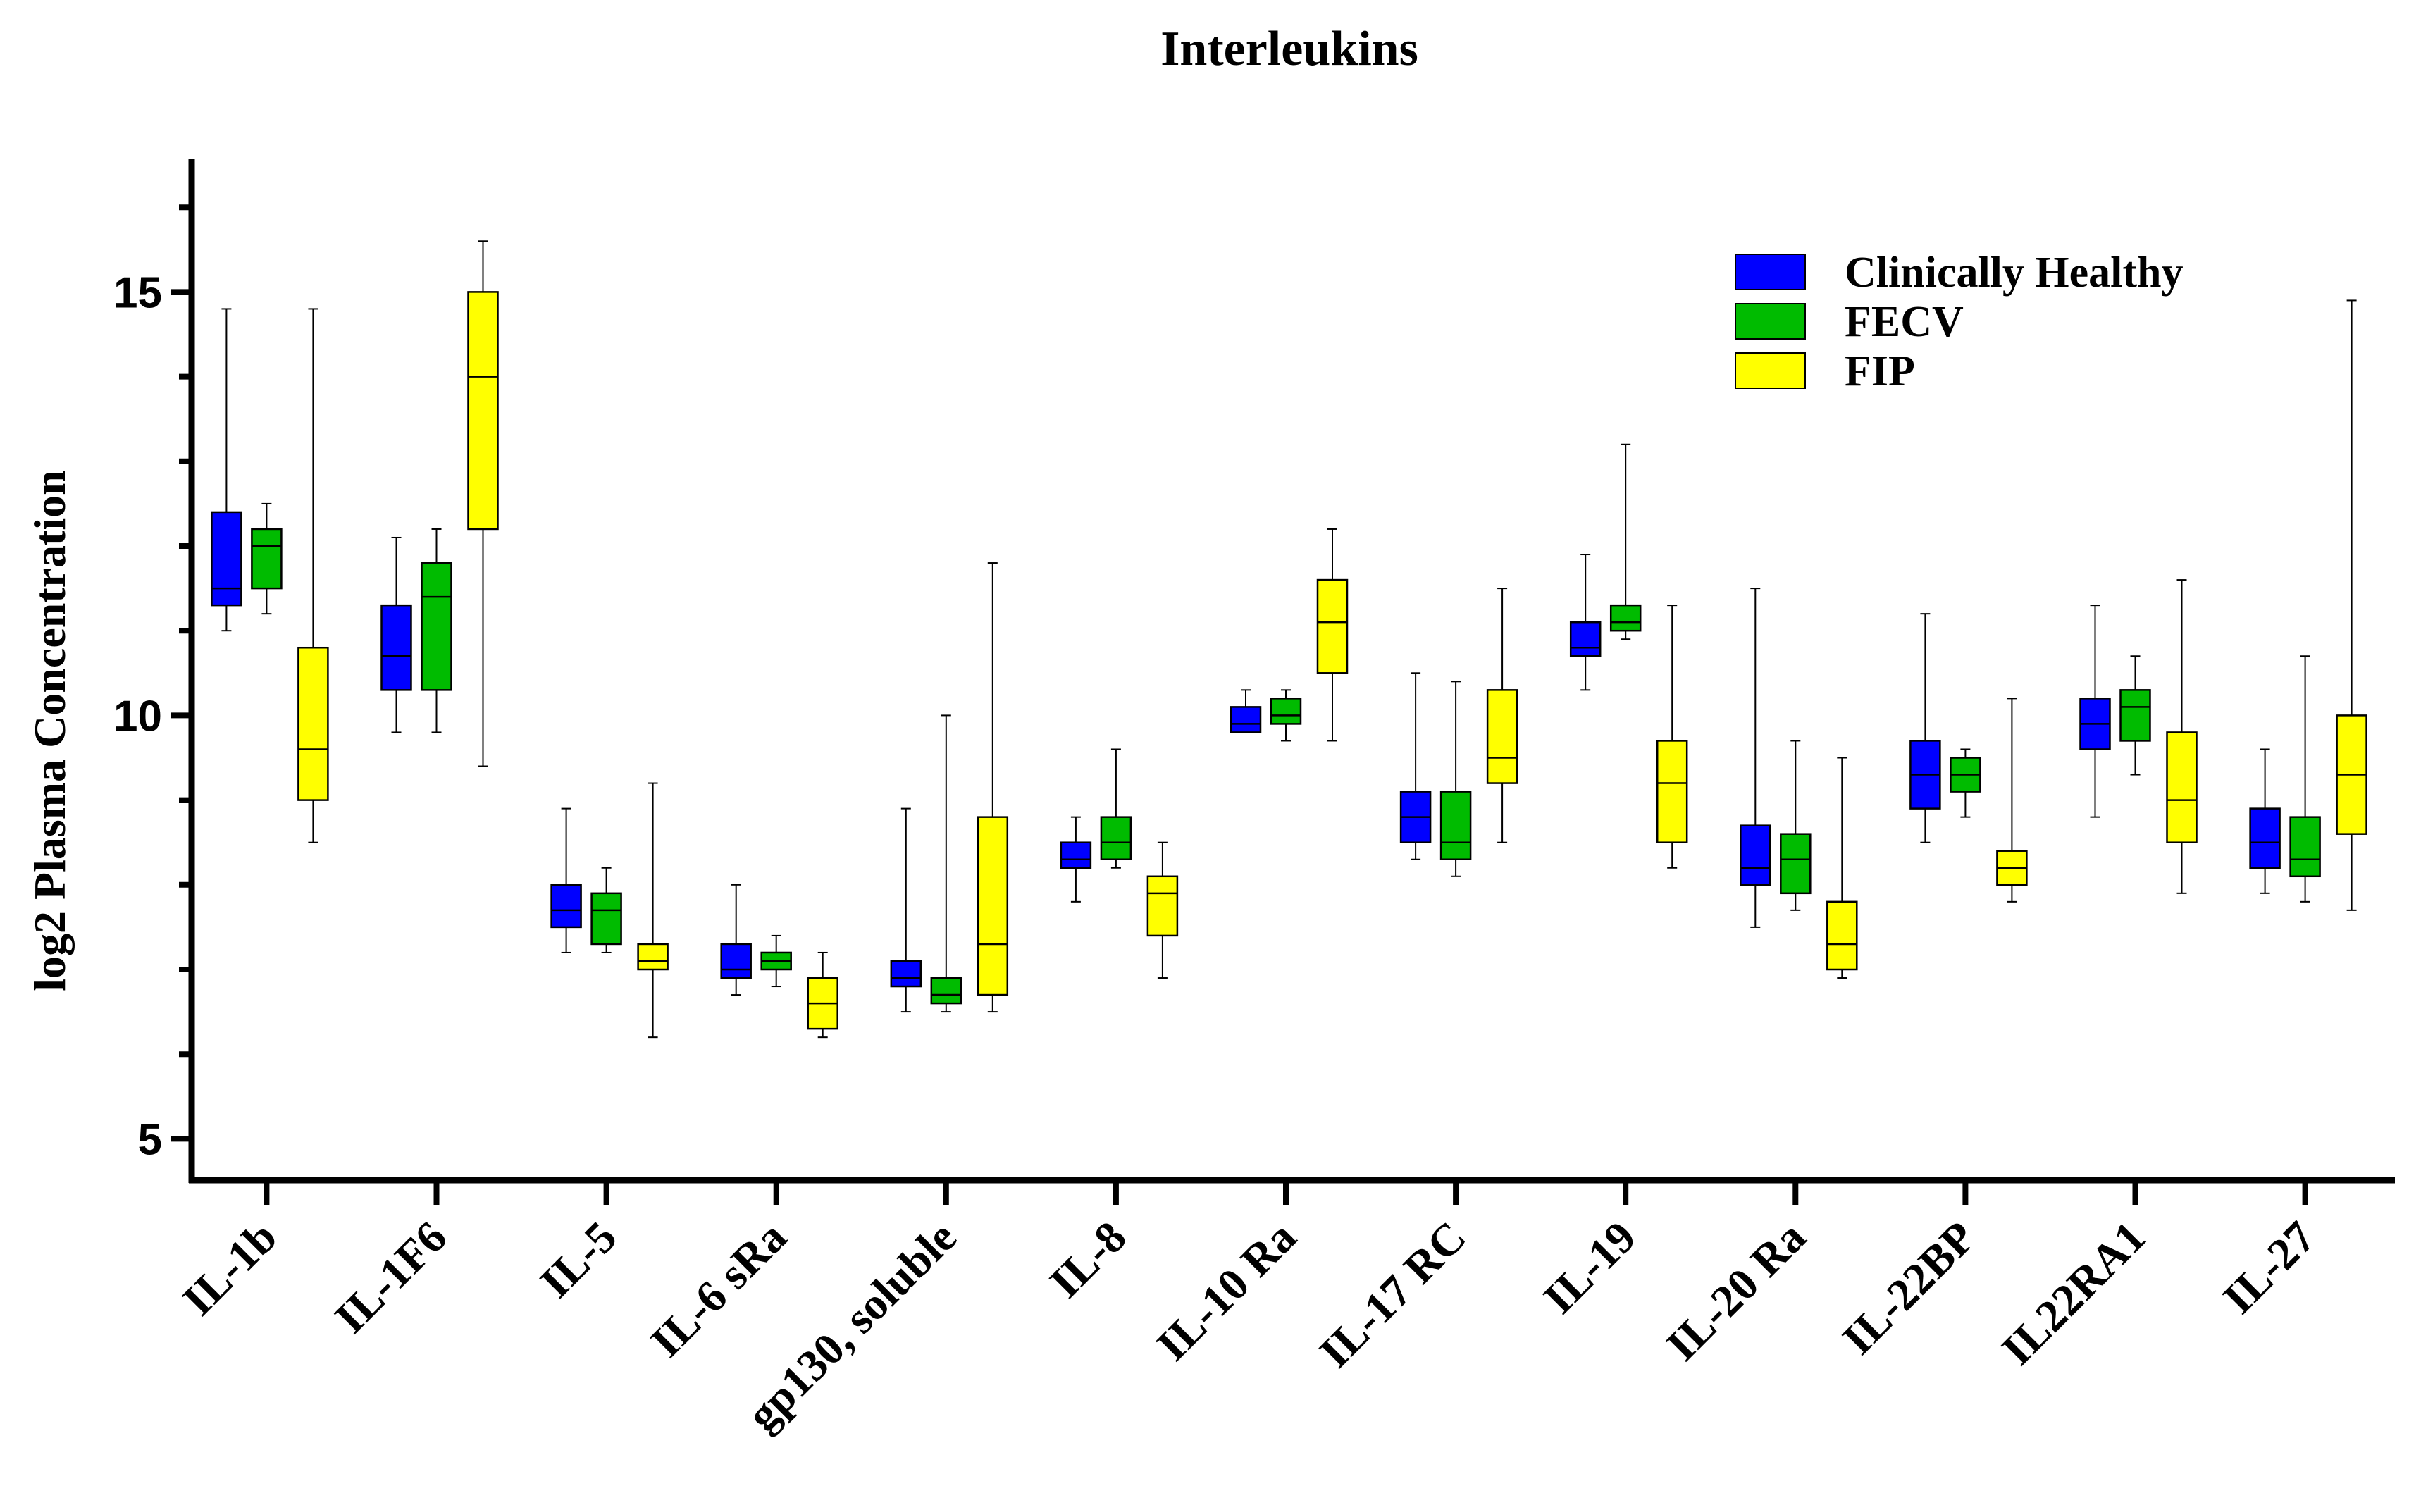 Image resolution: width=2409 pixels, height=1512 pixels. What do you see at coordinates (1736, 1291) in the screenshot?
I see `category-label: IL-20 Ra` at bounding box center [1736, 1291].